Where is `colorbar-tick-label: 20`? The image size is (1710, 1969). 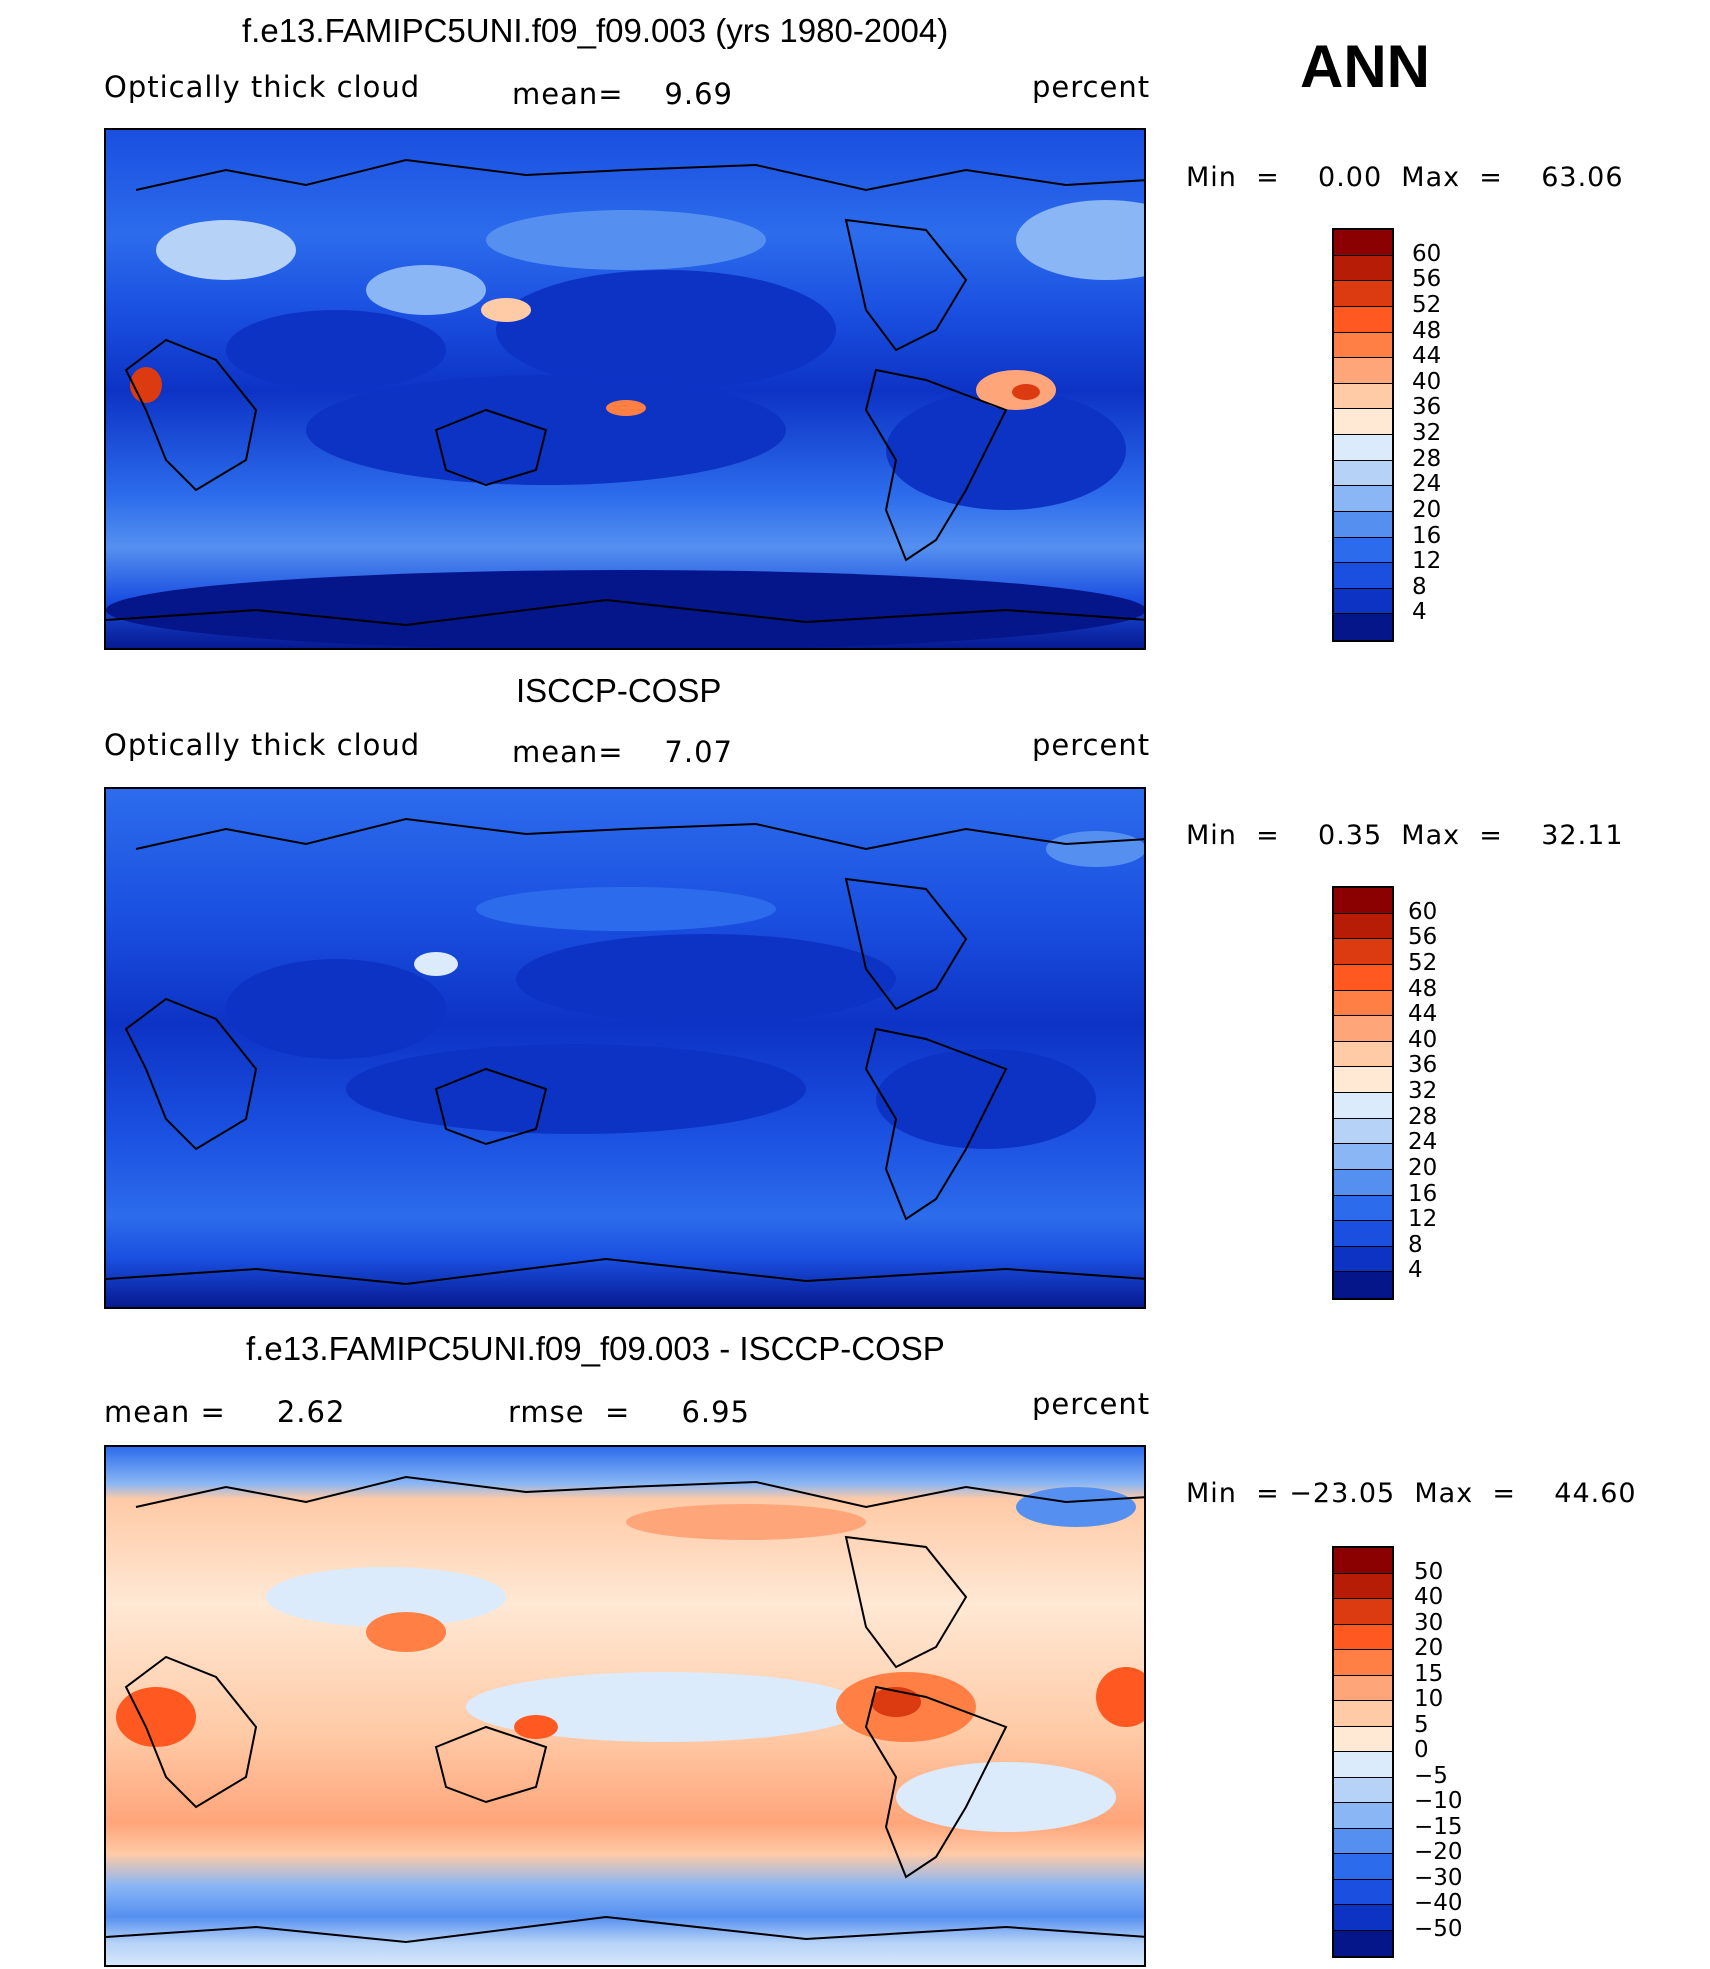 colorbar-tick-label: 20 is located at coordinates (1429, 1648).